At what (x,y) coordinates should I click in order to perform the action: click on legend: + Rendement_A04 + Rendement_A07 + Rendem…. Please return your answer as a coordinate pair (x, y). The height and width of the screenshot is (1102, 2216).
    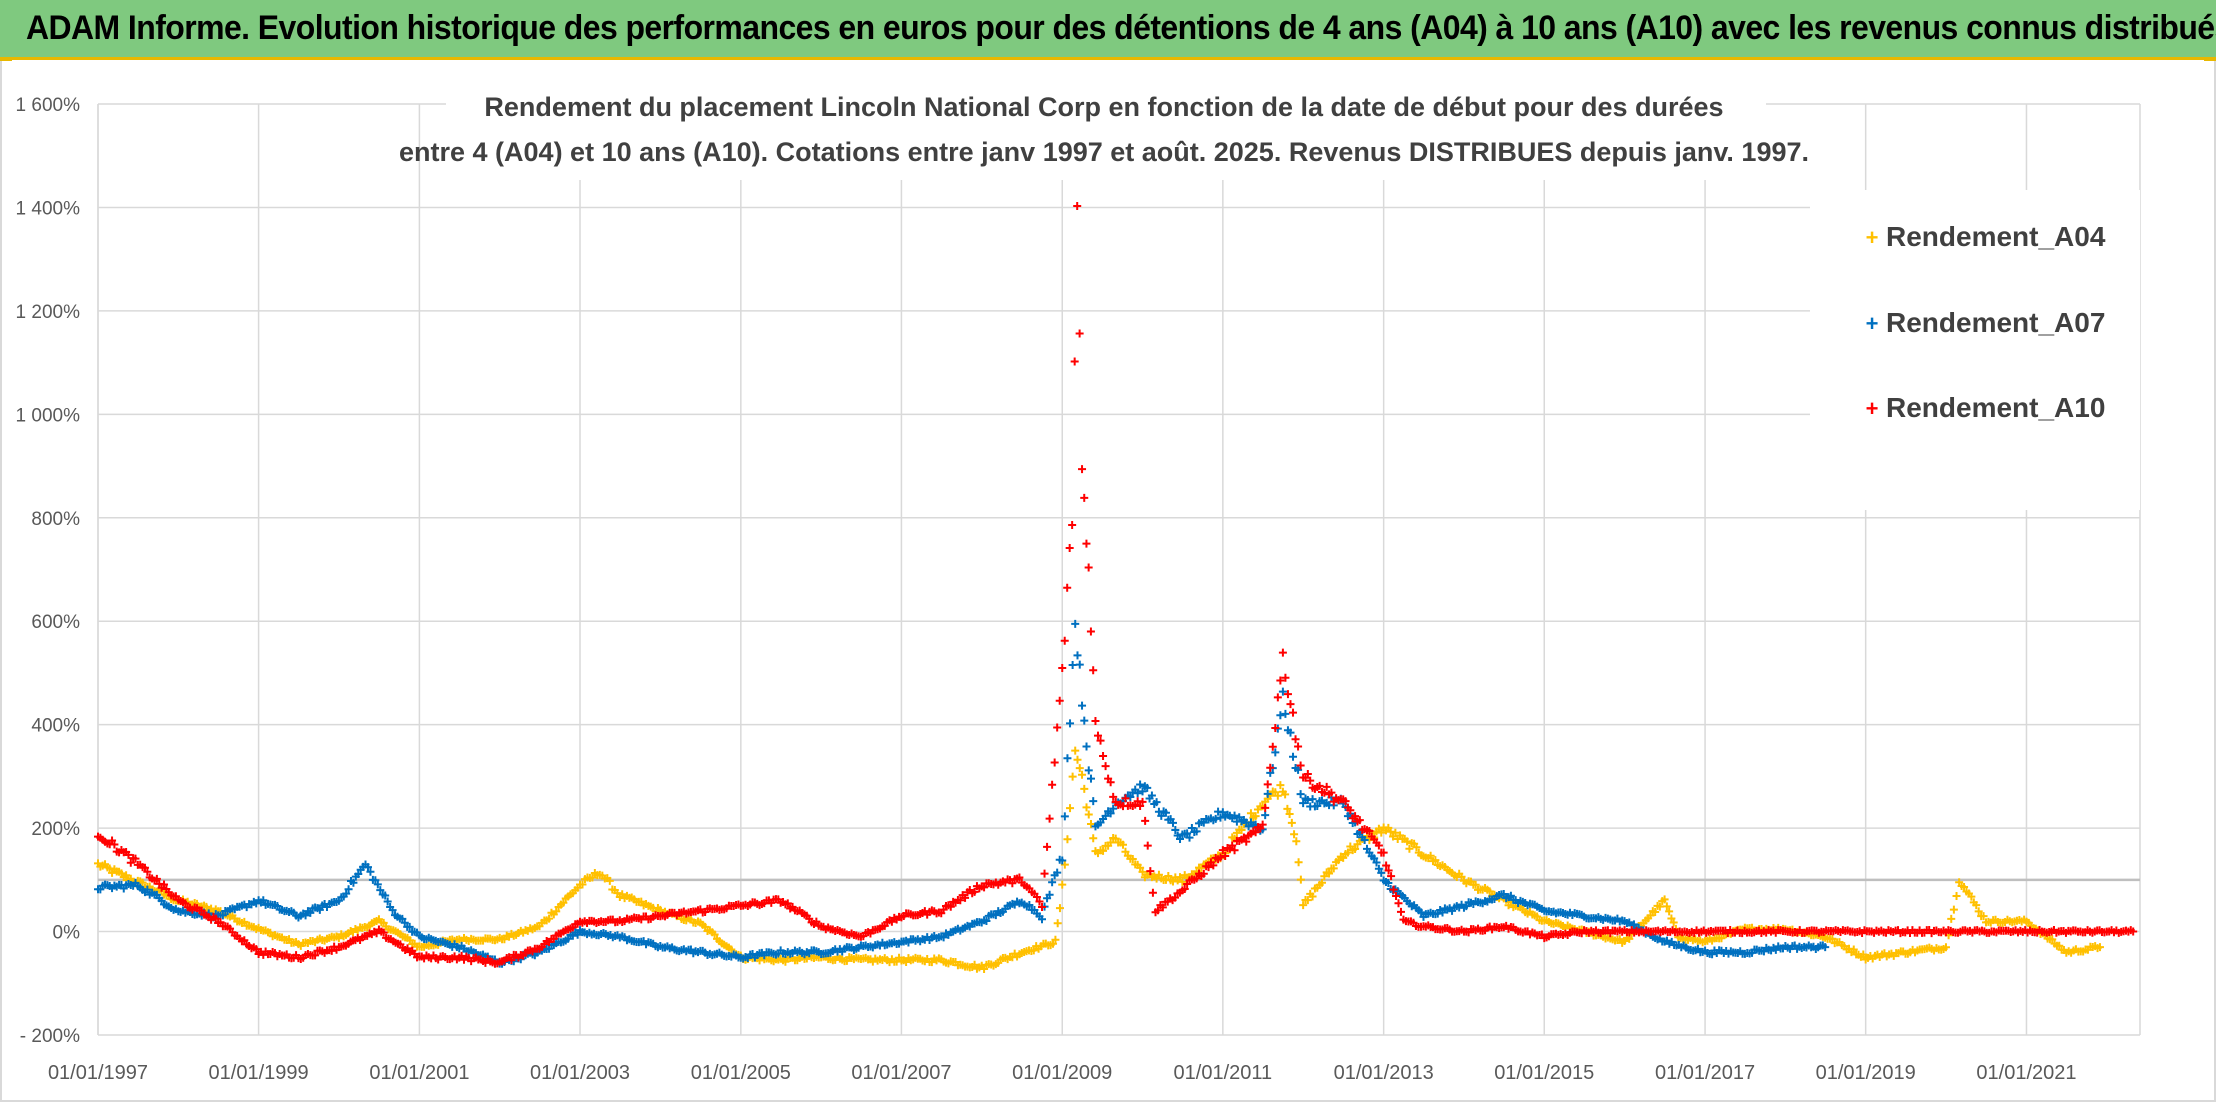
    Looking at the image, I should click on (1975, 350).